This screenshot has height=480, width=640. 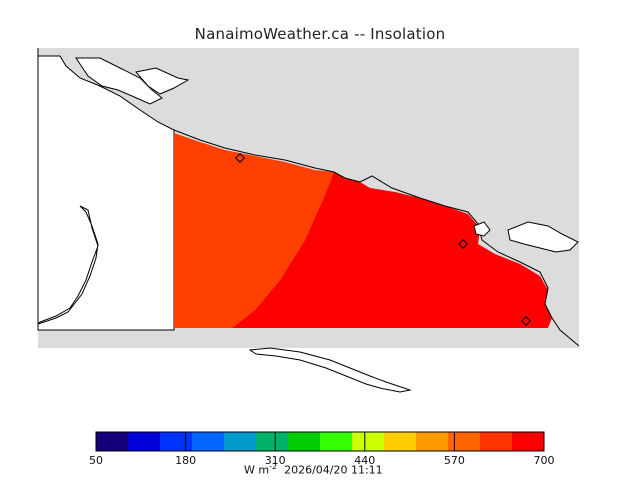 What do you see at coordinates (275, 460) in the screenshot?
I see `colorbar-tick-label: 310` at bounding box center [275, 460].